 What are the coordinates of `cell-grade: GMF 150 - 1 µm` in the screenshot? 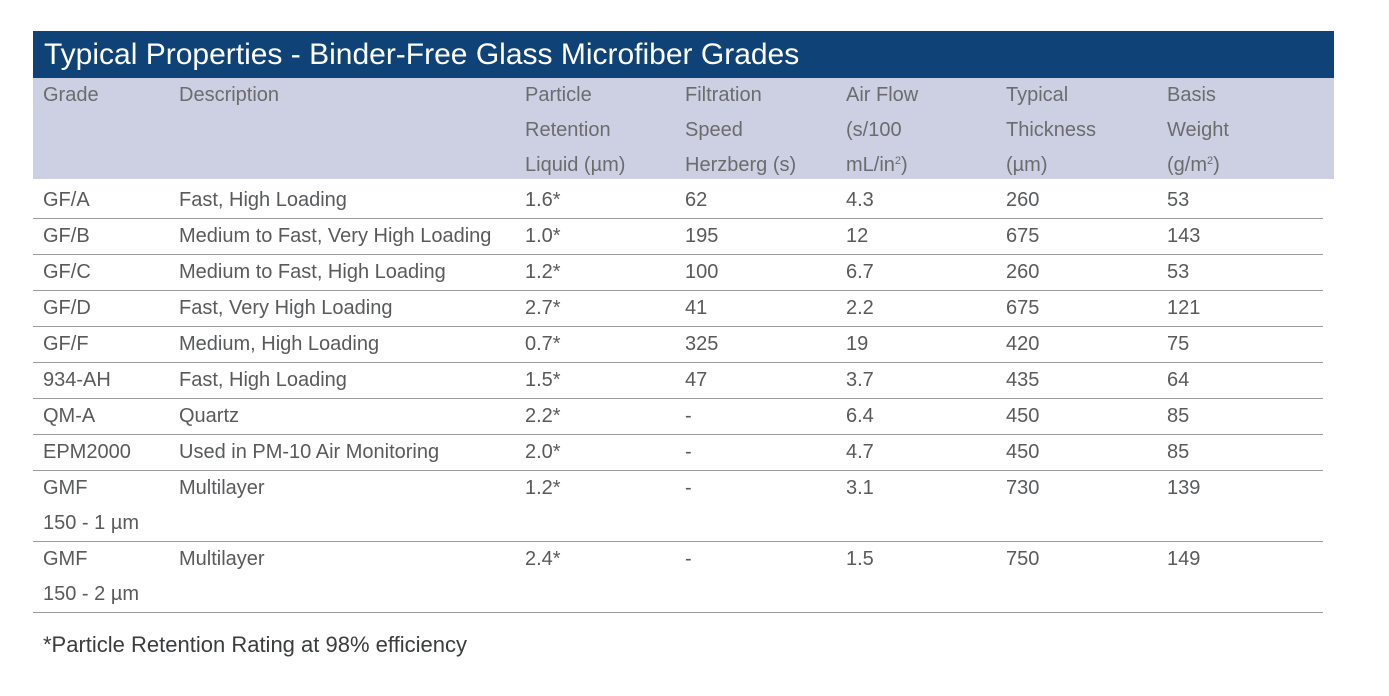 It's located at (101, 506).